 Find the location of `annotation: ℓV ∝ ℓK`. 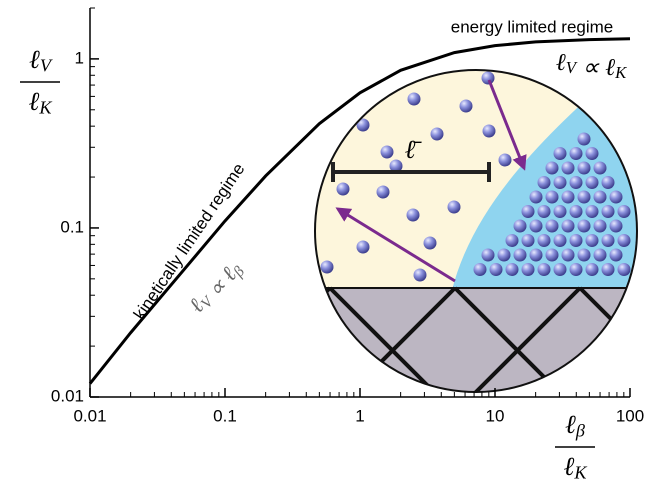

annotation: ℓV ∝ ℓK is located at coordinates (591, 66).